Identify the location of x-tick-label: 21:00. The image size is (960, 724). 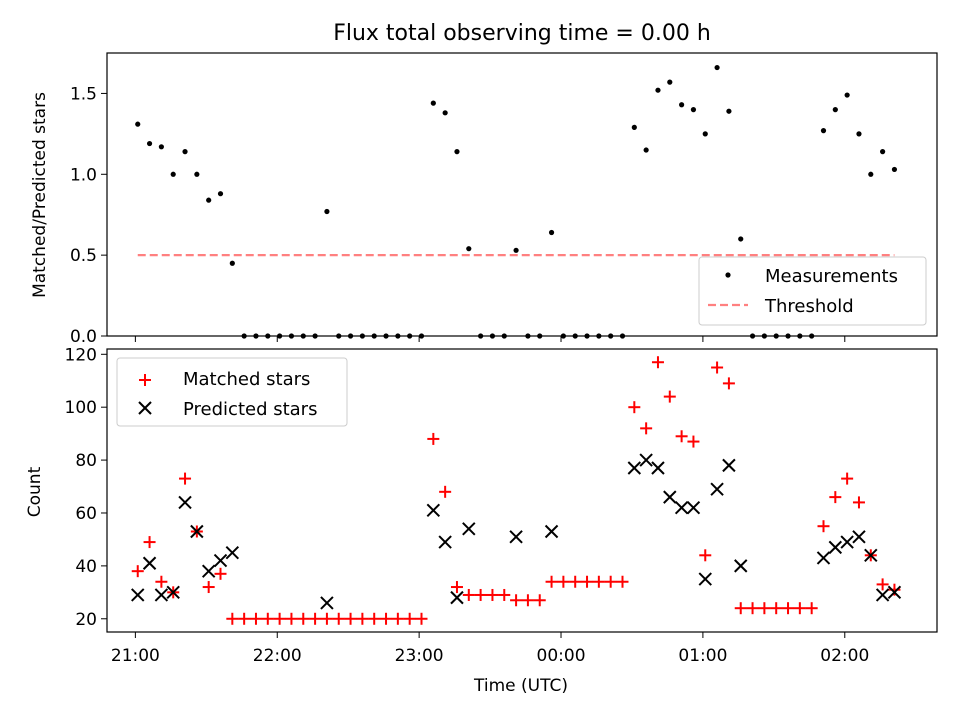
(135, 656).